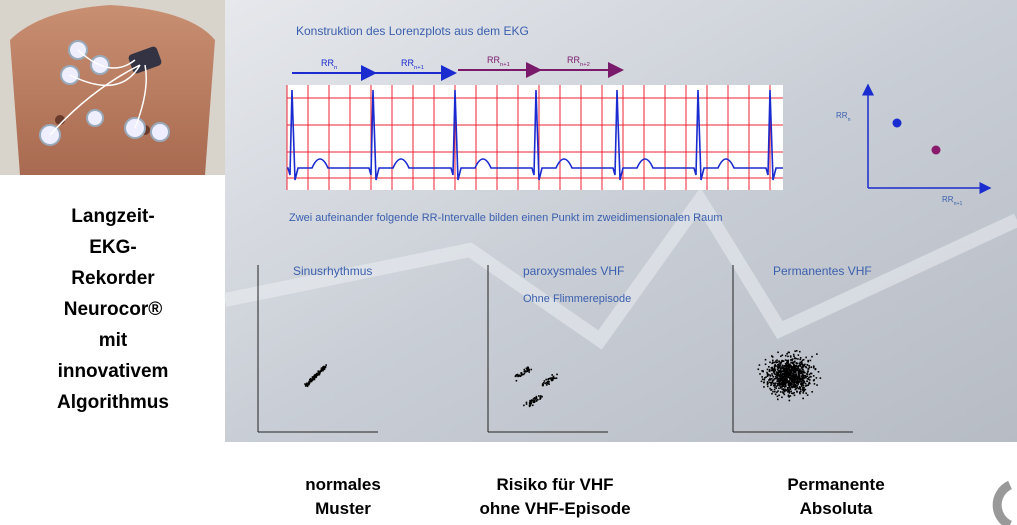  What do you see at coordinates (113, 402) in the screenshot?
I see `side-text-line: Algorithmus` at bounding box center [113, 402].